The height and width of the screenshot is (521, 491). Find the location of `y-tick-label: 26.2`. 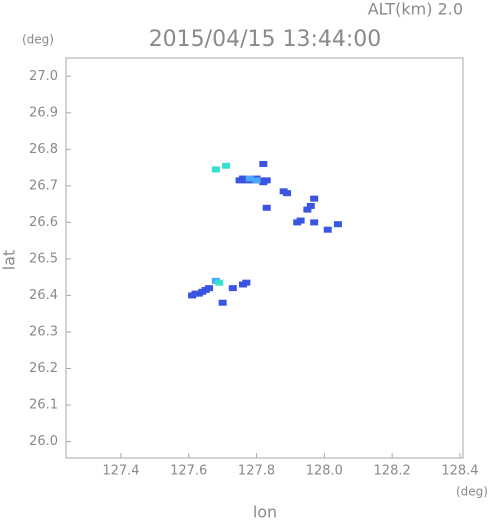

y-tick-label: 26.2 is located at coordinates (43, 368).